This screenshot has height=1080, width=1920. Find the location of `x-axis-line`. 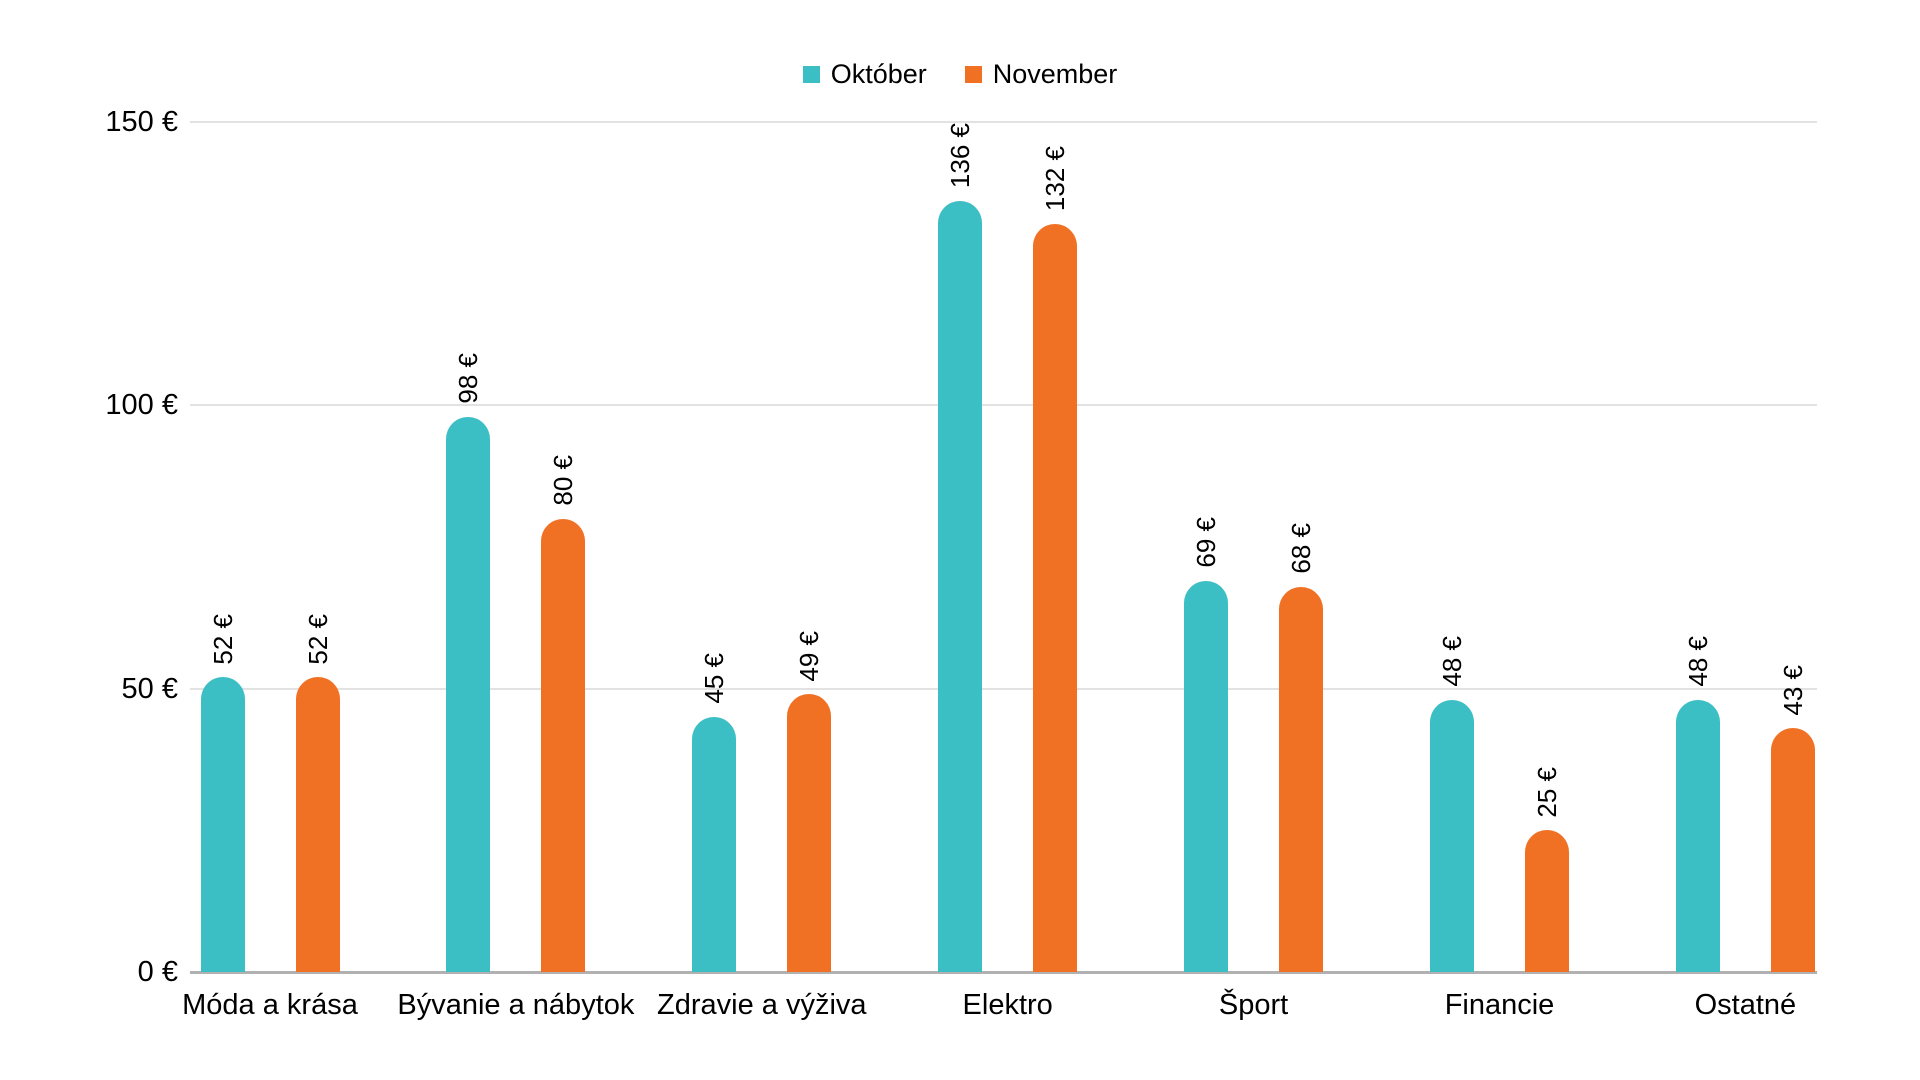

x-axis-line is located at coordinates (1003, 972).